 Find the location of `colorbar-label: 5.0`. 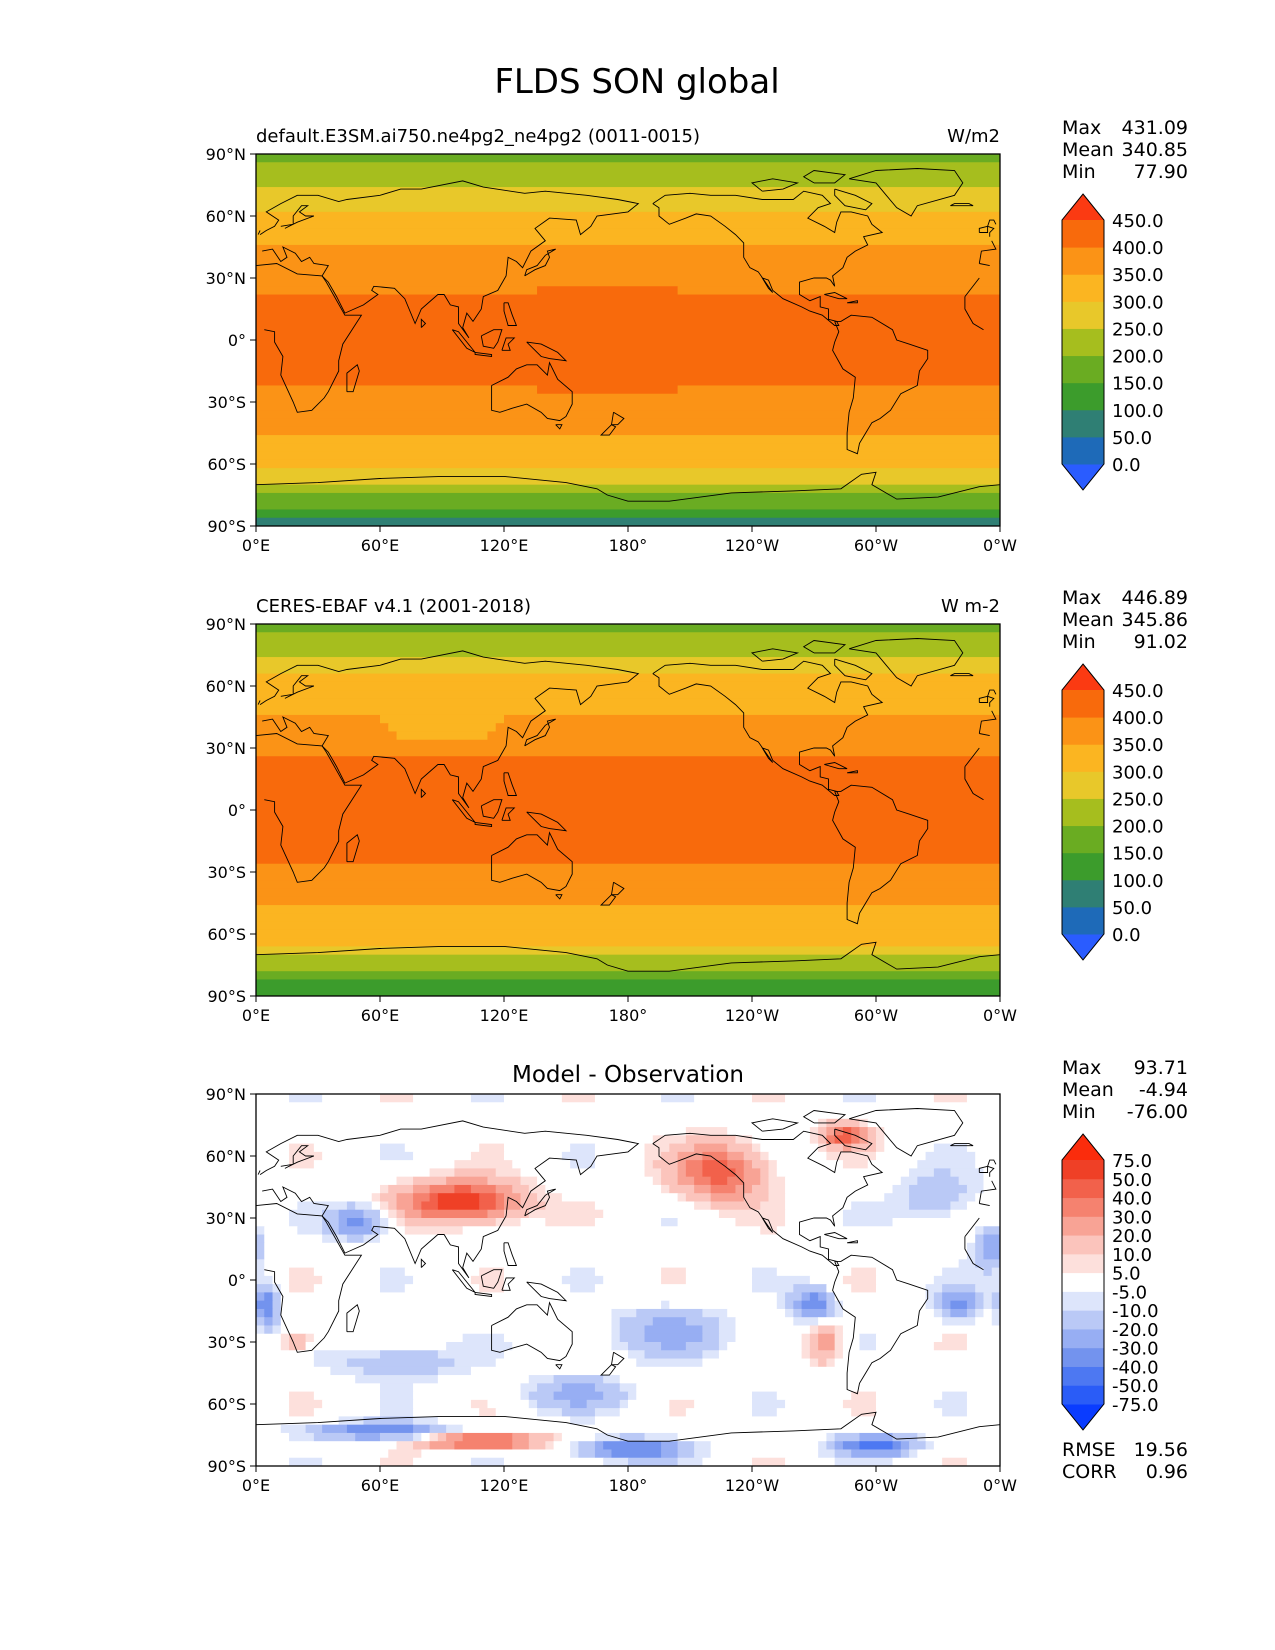

colorbar-label: 5.0 is located at coordinates (1126, 1274).